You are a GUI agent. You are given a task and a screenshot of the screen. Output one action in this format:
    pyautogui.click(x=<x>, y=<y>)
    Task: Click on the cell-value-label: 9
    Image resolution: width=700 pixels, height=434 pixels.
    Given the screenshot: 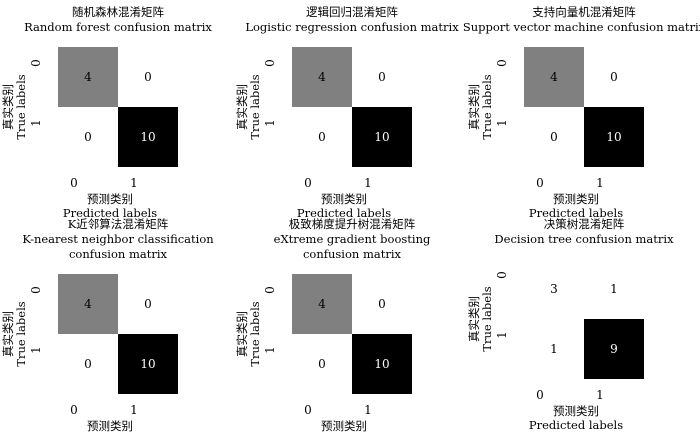 What is the action you would take?
    pyautogui.click(x=614, y=349)
    